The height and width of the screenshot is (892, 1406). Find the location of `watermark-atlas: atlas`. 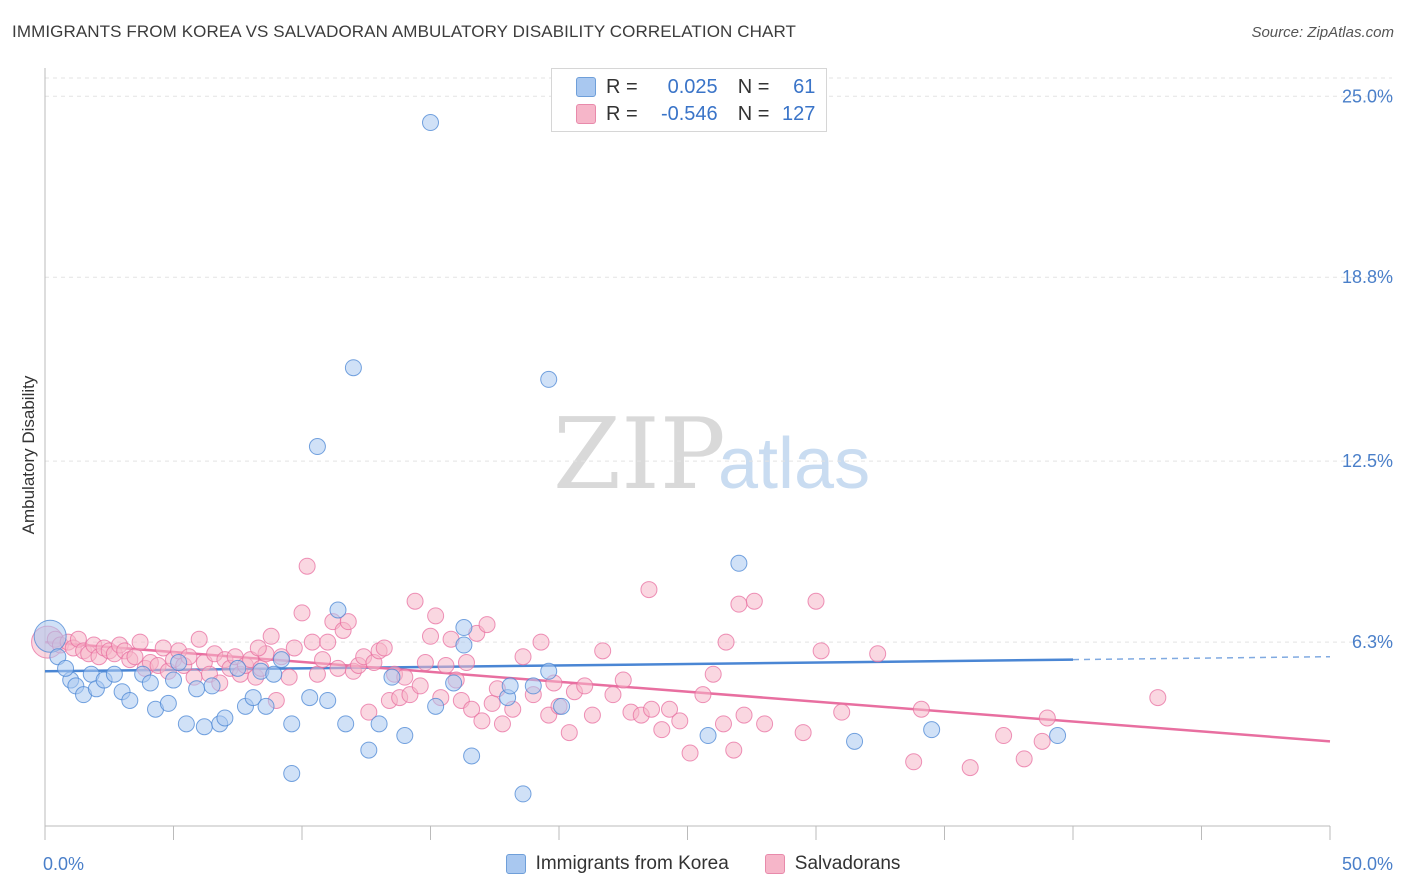

watermark-atlas: atlas is located at coordinates (794, 464).